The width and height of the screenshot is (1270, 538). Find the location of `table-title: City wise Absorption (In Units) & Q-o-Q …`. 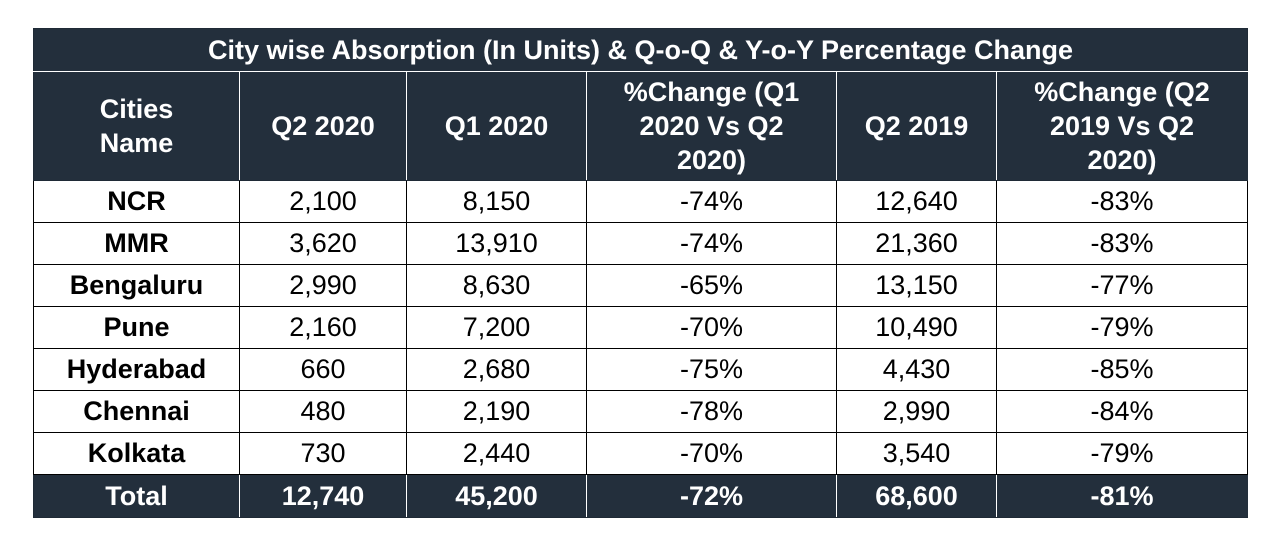

table-title: City wise Absorption (In Units) & Q-o-Q … is located at coordinates (640, 50).